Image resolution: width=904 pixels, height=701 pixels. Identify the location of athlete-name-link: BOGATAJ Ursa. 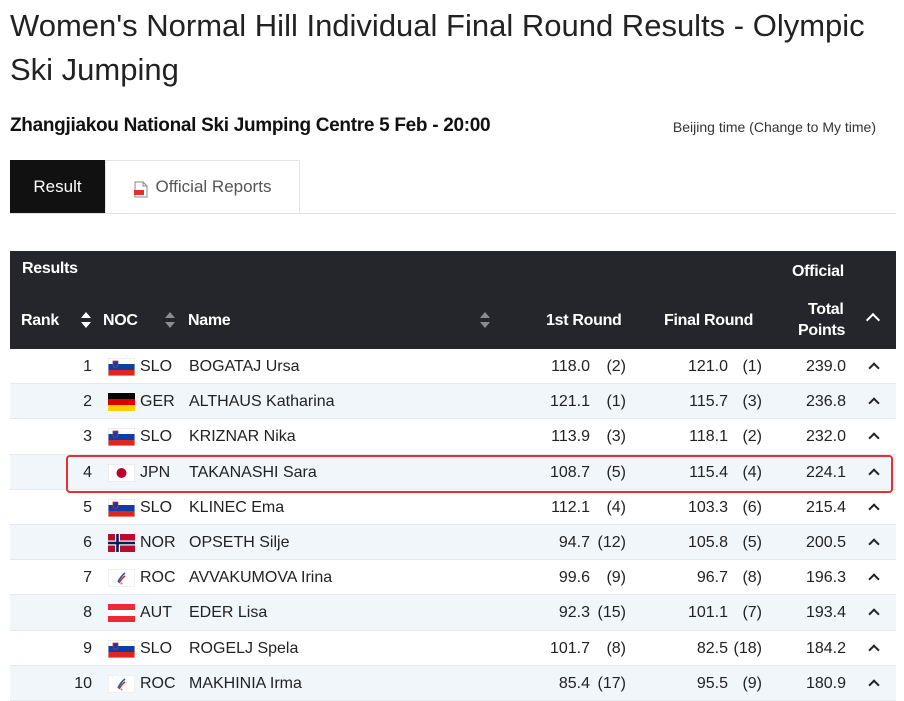
(244, 366).